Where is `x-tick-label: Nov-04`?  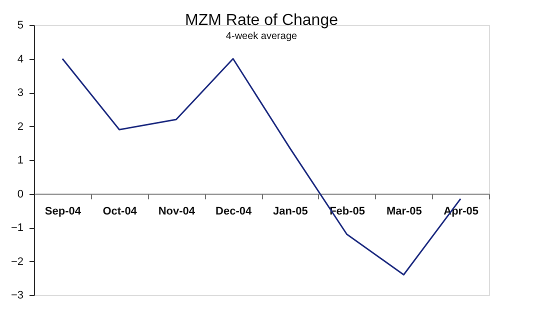
x-tick-label: Nov-04 is located at coordinates (177, 211).